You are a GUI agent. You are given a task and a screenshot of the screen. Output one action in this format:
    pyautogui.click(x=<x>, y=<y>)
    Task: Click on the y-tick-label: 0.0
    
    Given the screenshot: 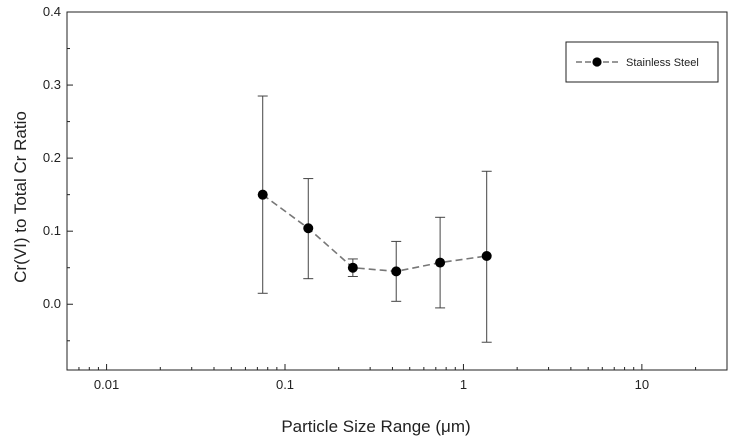 What is the action you would take?
    pyautogui.click(x=52, y=303)
    